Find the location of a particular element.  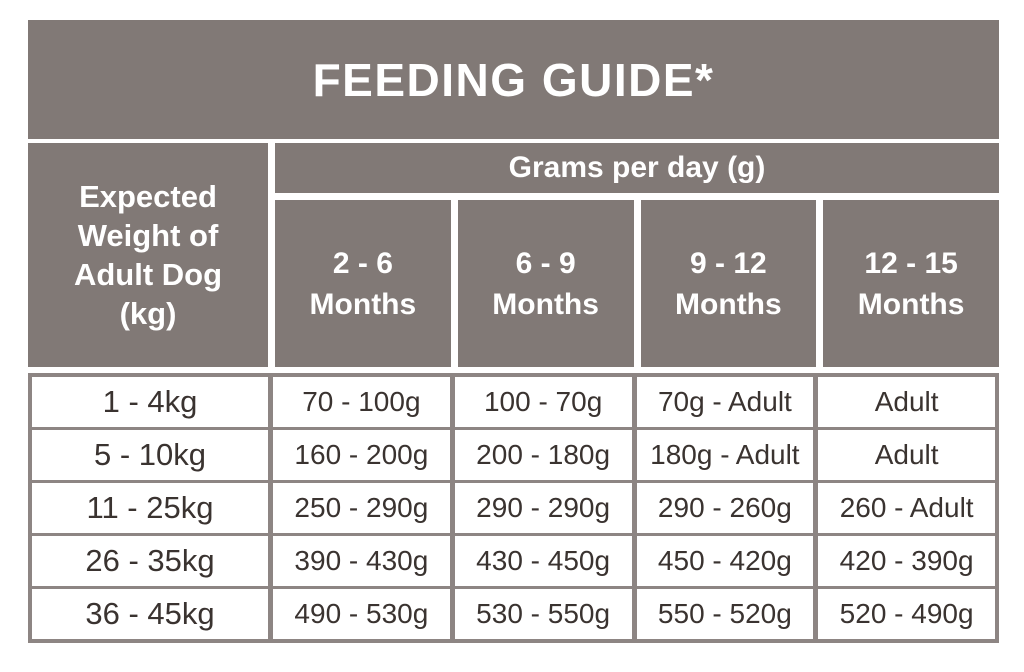

grams-value-cell: 290 - 290g is located at coordinates (543, 508).